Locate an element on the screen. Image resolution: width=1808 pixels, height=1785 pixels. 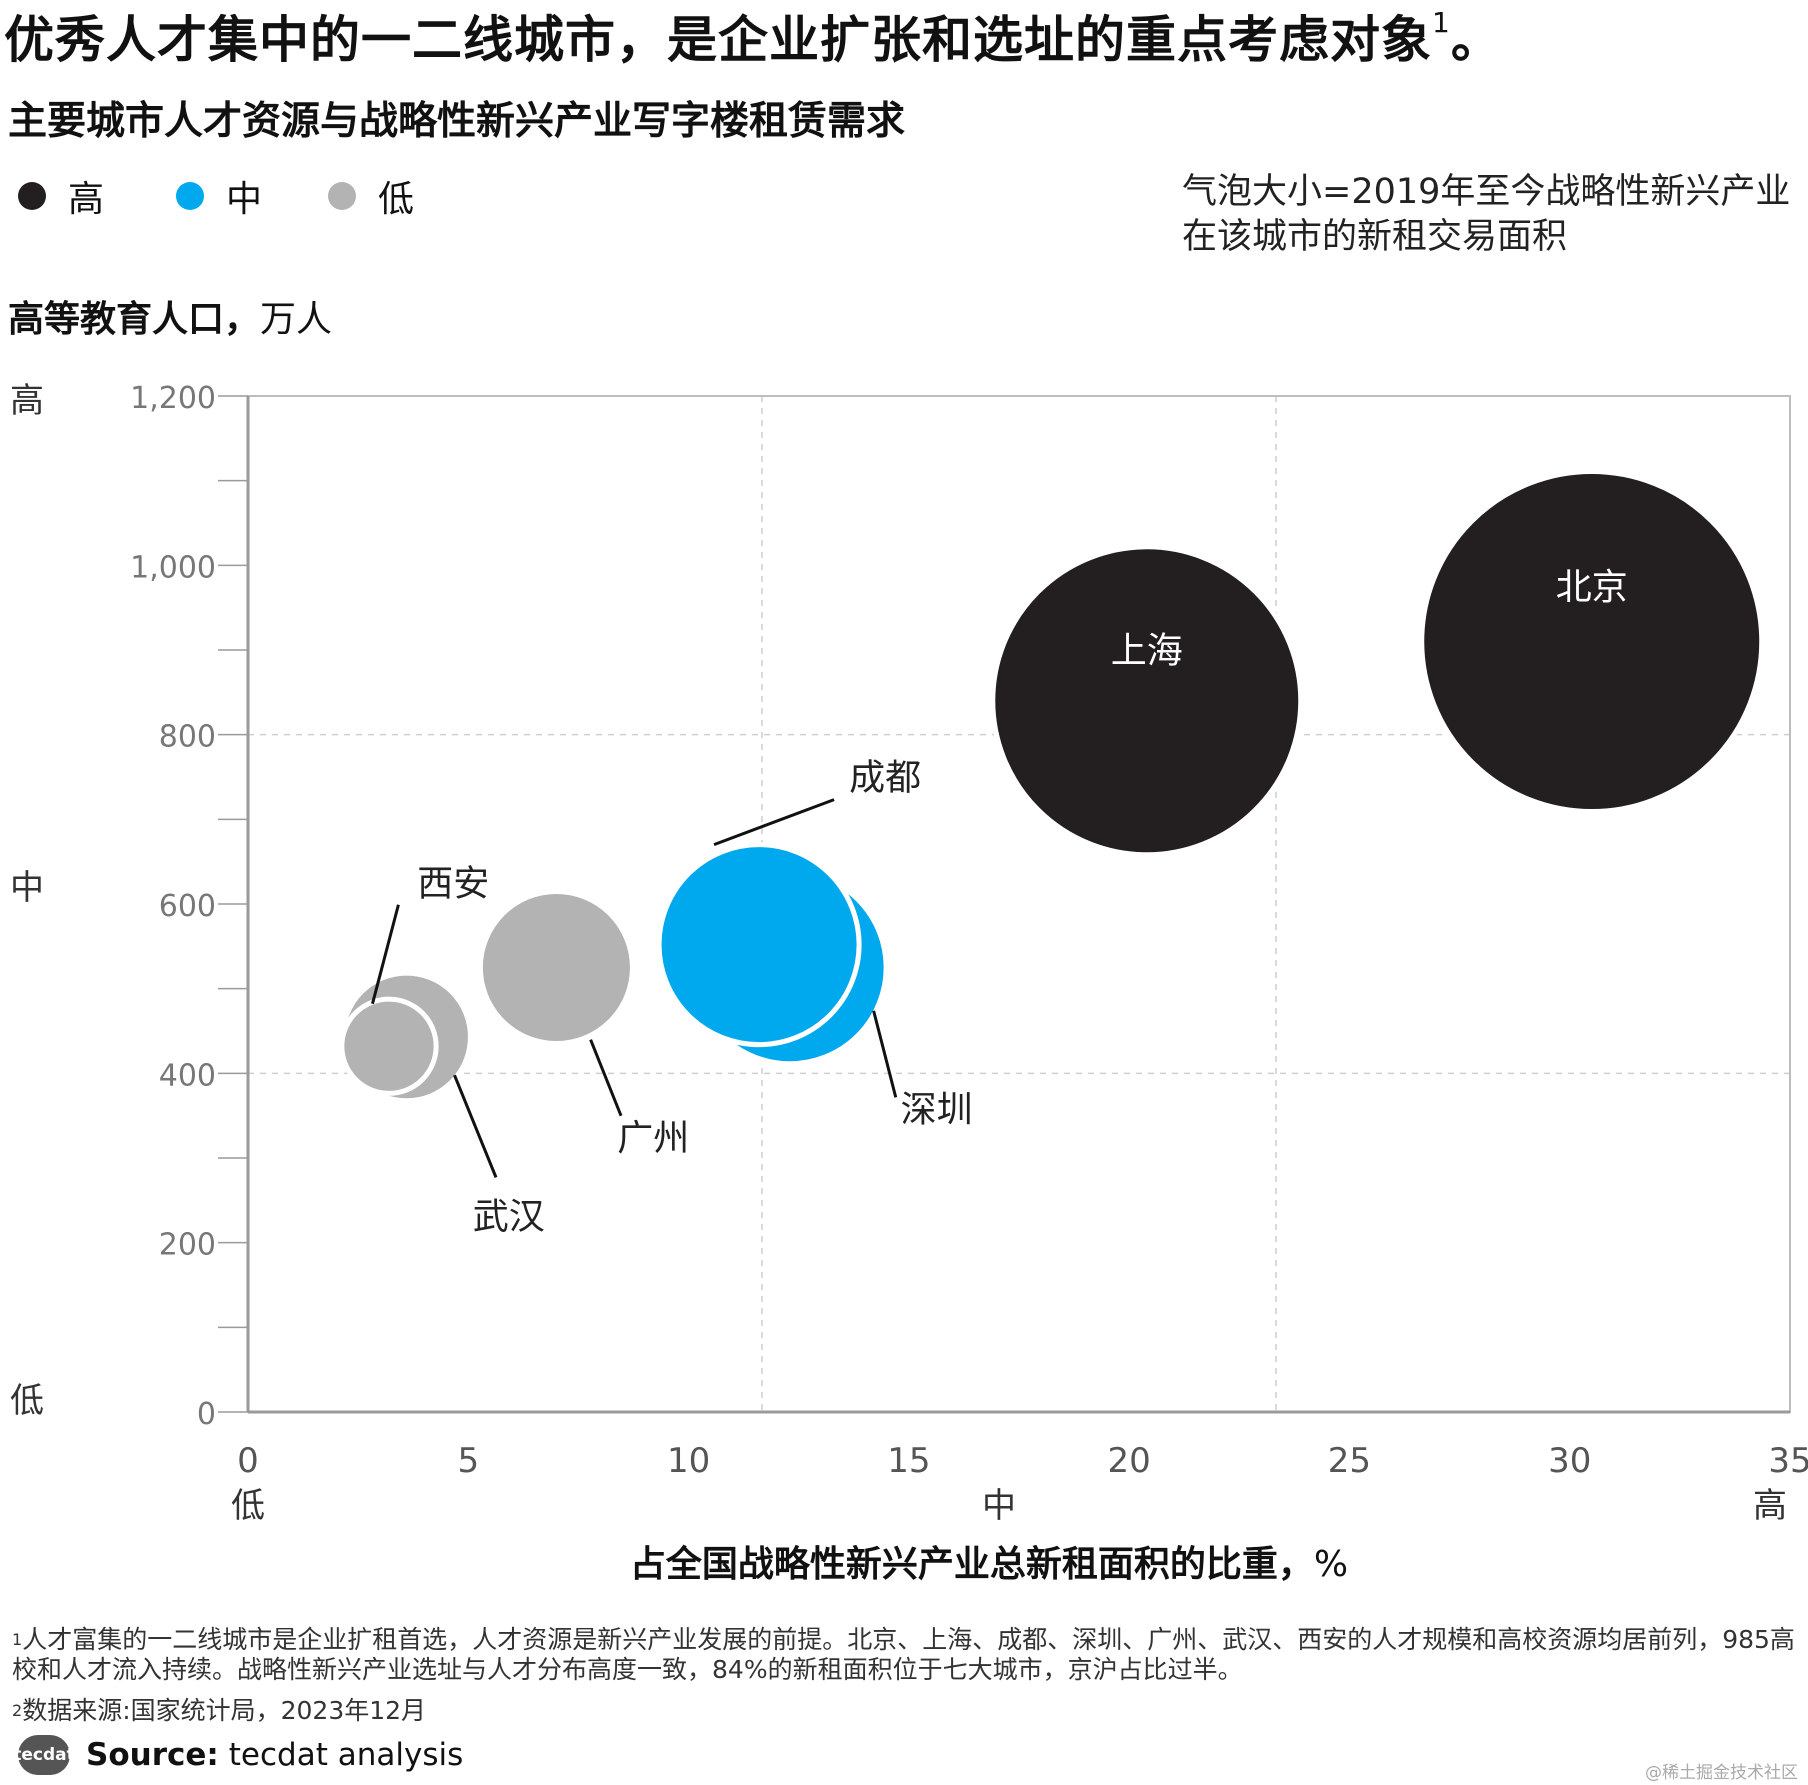
bubble-广州 is located at coordinates (556, 967).